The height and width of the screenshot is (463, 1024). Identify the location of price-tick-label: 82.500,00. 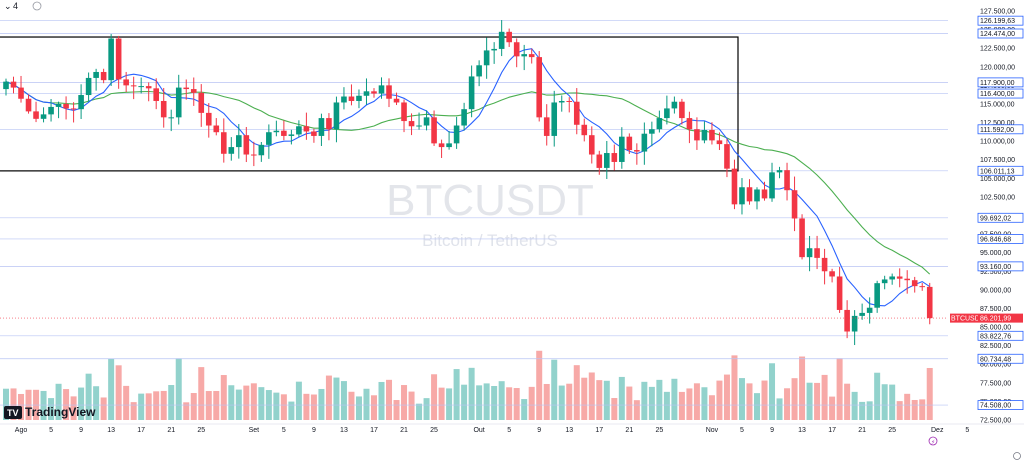
(995, 346).